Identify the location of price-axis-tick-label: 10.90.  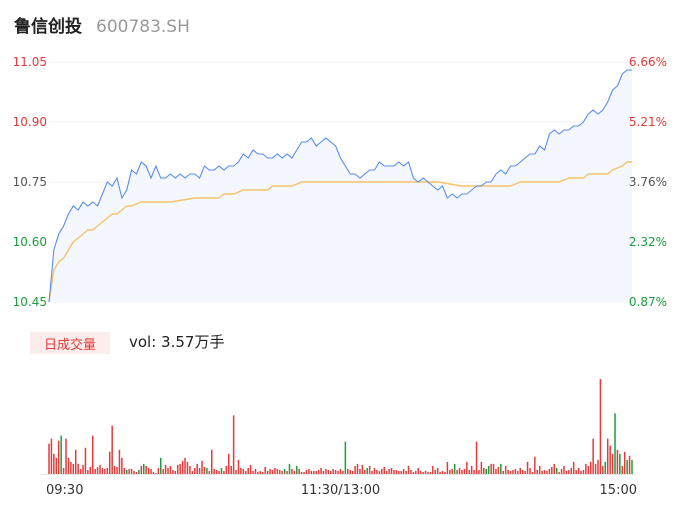
(30, 122).